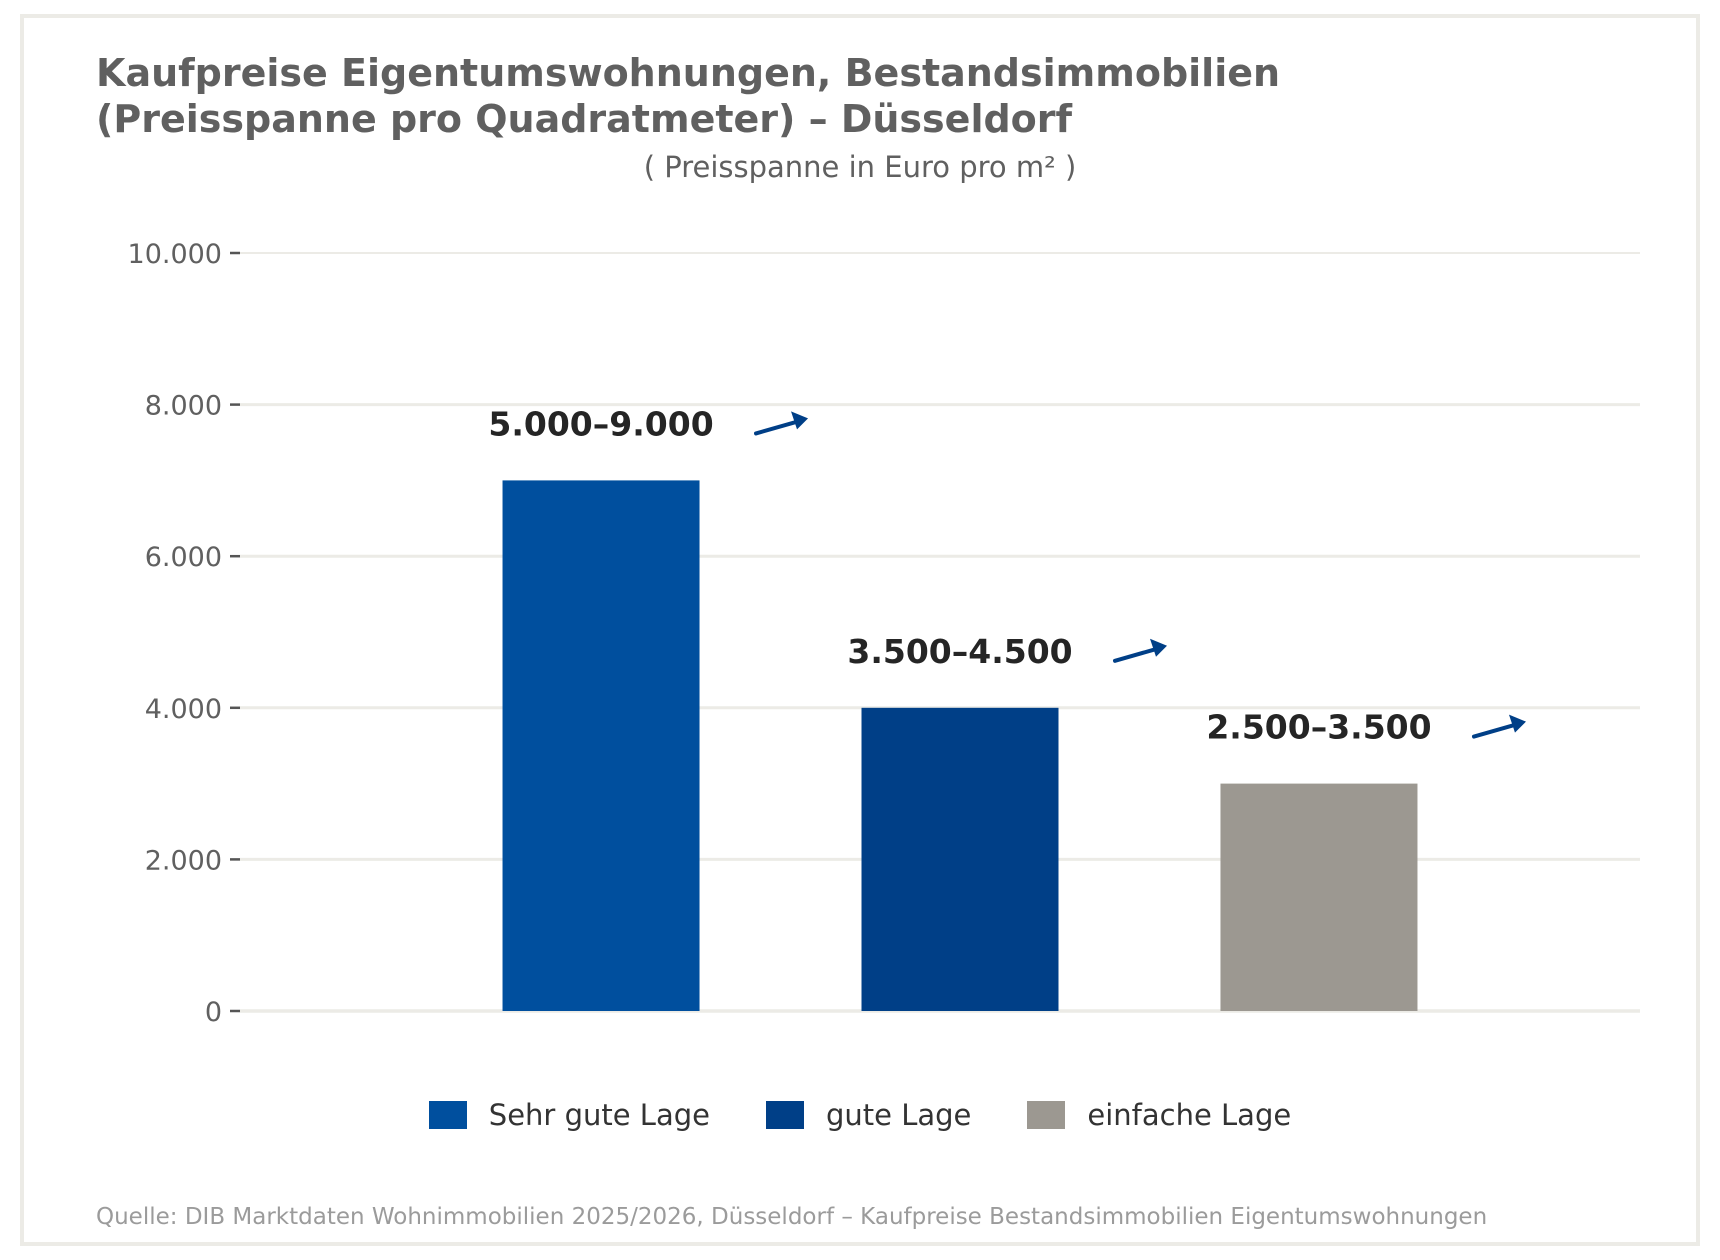  Describe the element at coordinates (860, 167) in the screenshot. I see `chart-subtitle: ( Preisspanne in Euro pro m² )` at that location.